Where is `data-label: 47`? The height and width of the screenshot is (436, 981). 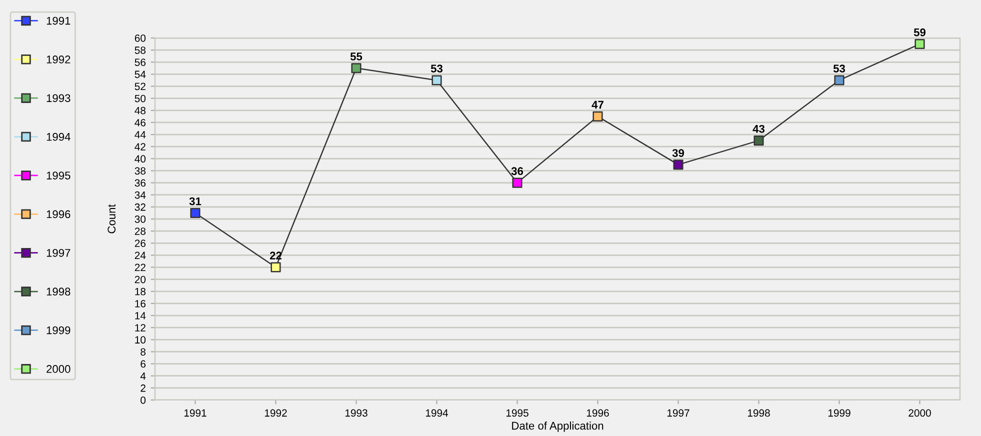 data-label: 47 is located at coordinates (598, 104).